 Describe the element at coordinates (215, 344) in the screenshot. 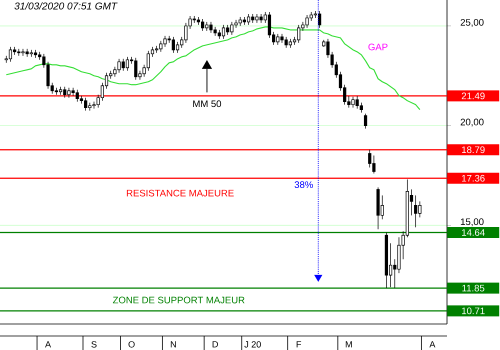

I see `x-tick-label: D` at that location.